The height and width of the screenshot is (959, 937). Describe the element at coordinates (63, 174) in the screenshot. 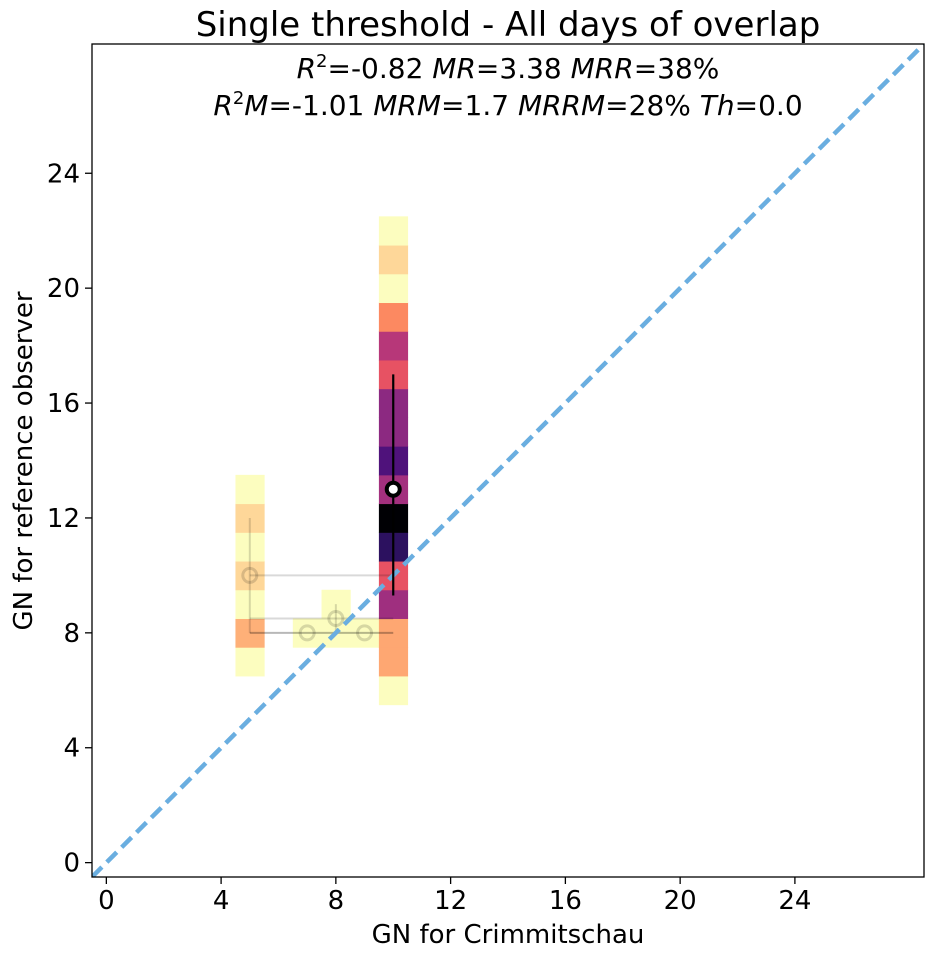

I see `y-tick-label: 24` at that location.